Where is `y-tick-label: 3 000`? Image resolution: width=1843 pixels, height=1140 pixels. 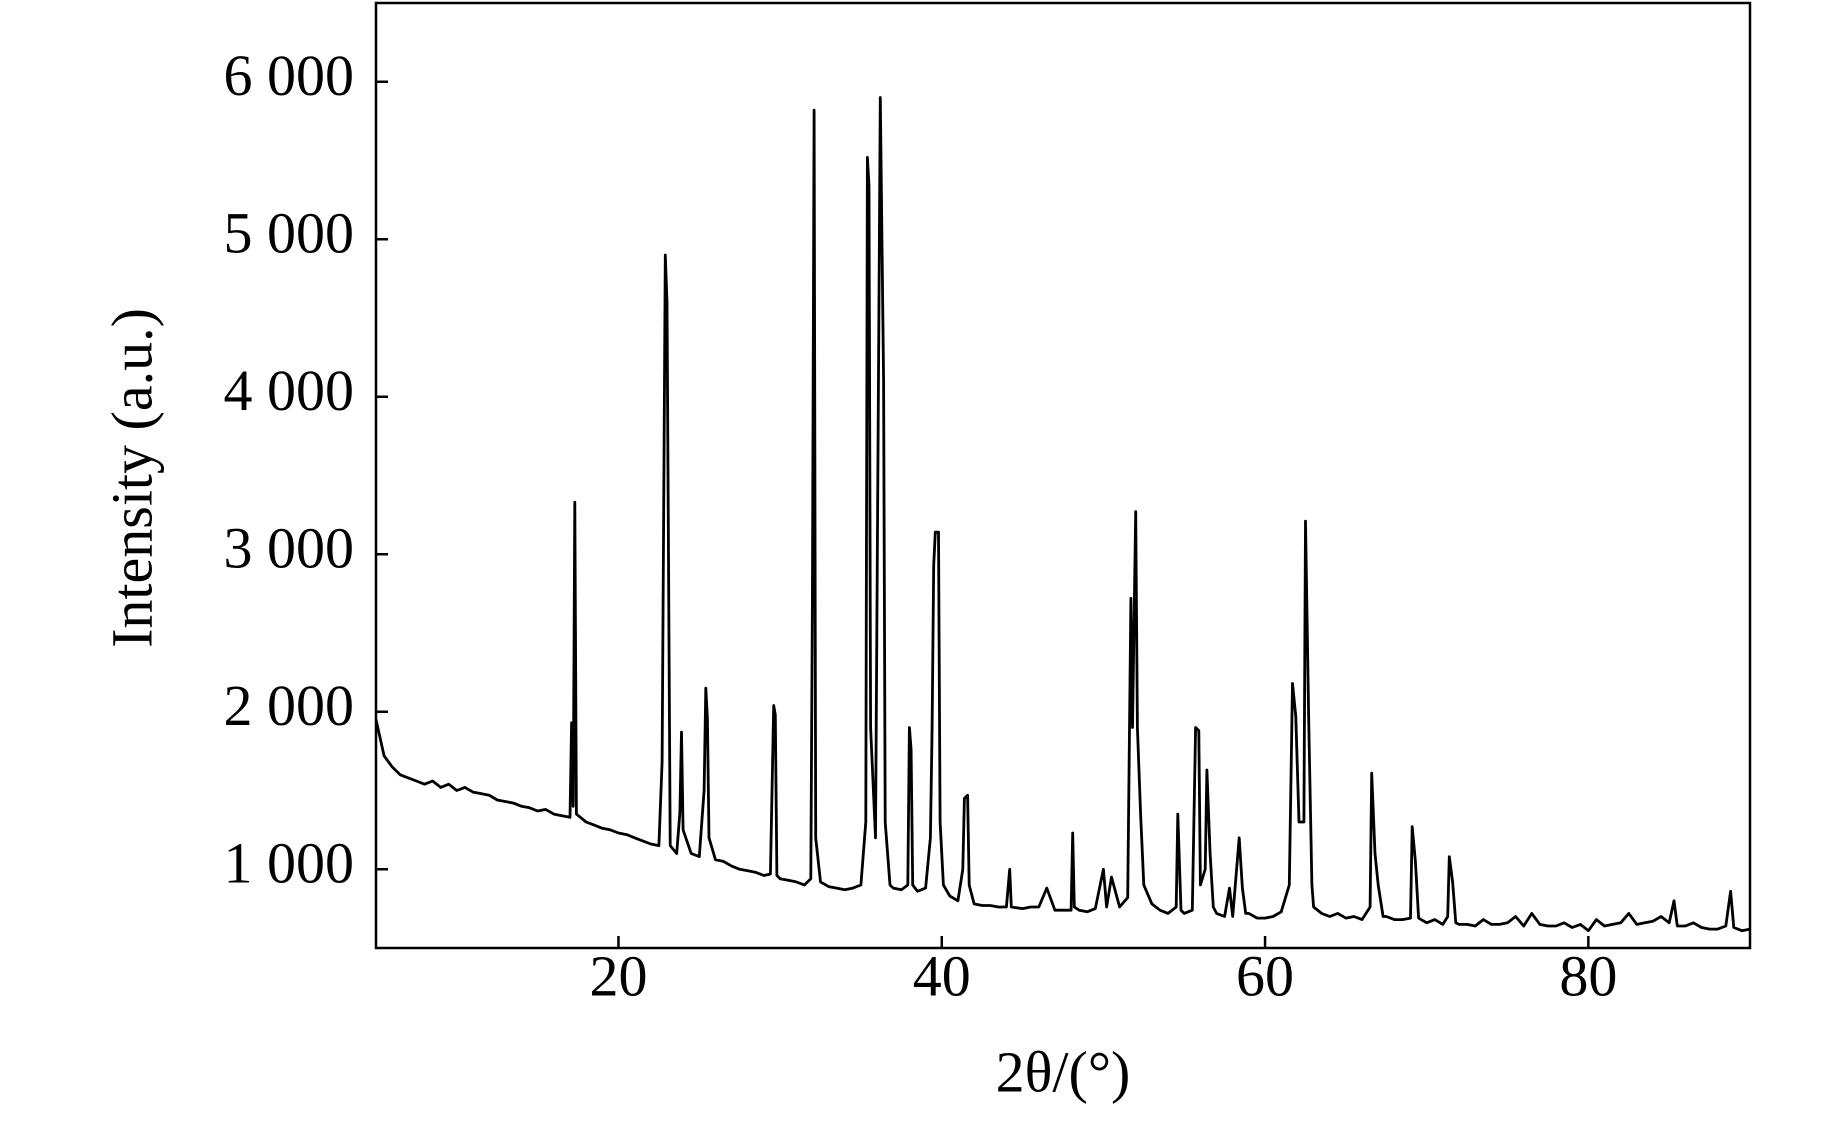 y-tick-label: 3 000 is located at coordinates (289, 548).